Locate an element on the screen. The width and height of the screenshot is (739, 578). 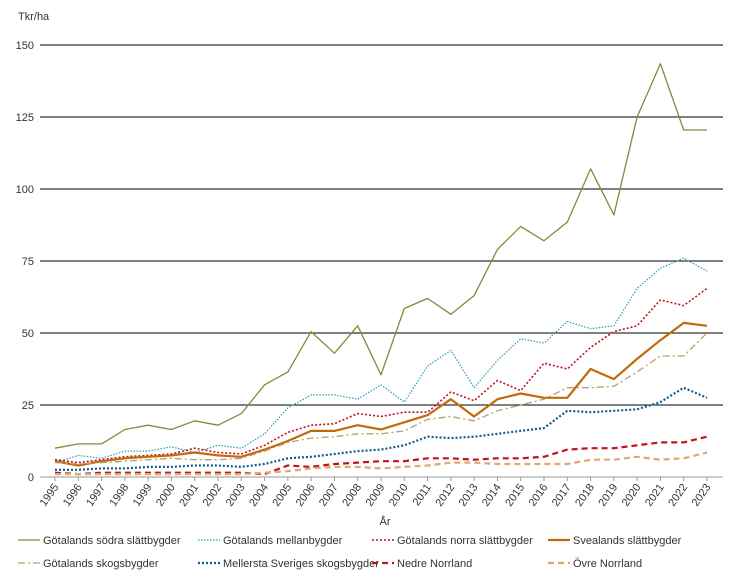
x-tick-label: 2020 is located at coordinates (632, 495).